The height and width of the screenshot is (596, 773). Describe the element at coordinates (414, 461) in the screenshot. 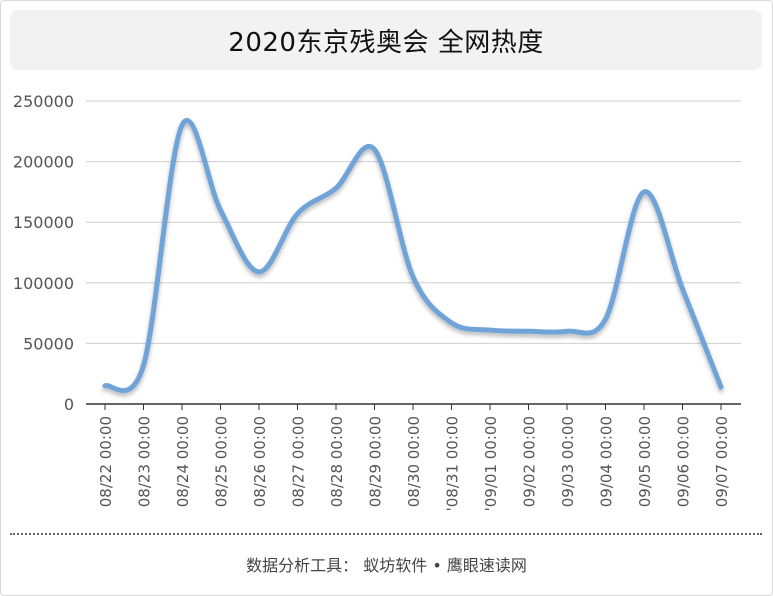

I see `x-tick-label: 08/30 00:00` at that location.